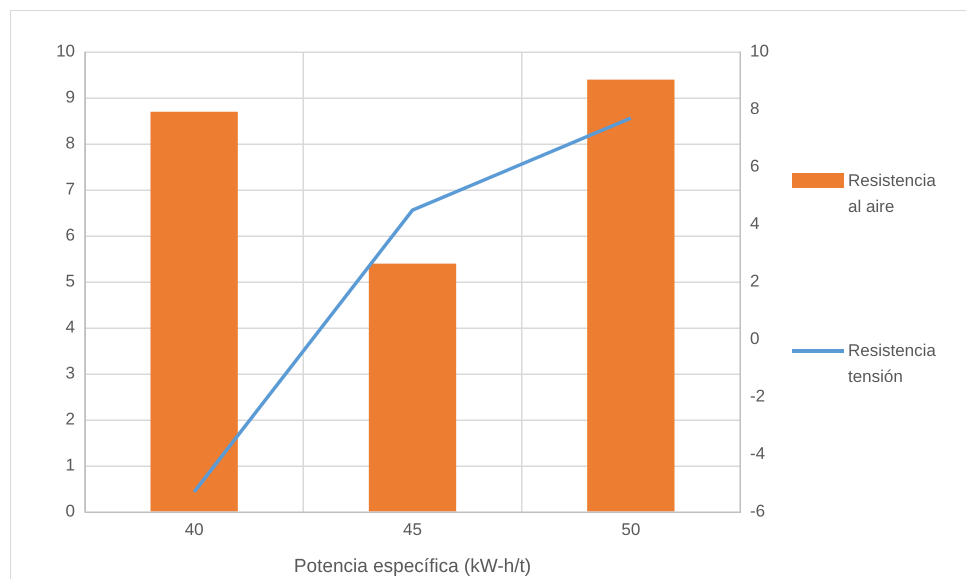  What do you see at coordinates (759, 51) in the screenshot?
I see `y2-tick-label: 10` at bounding box center [759, 51].